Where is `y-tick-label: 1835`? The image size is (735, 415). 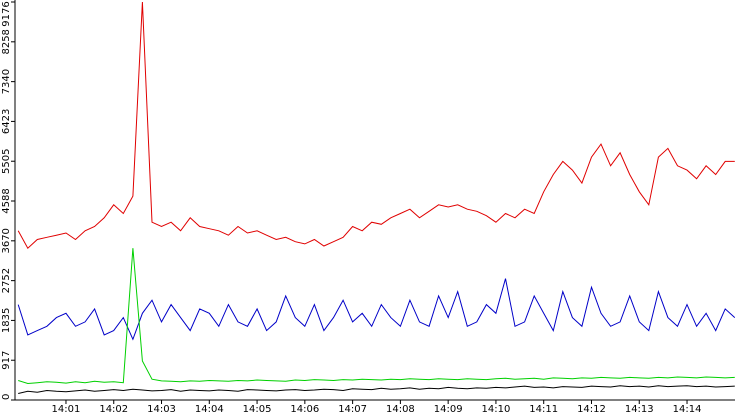
y-tick-label: 1835 is located at coordinates (6, 320).